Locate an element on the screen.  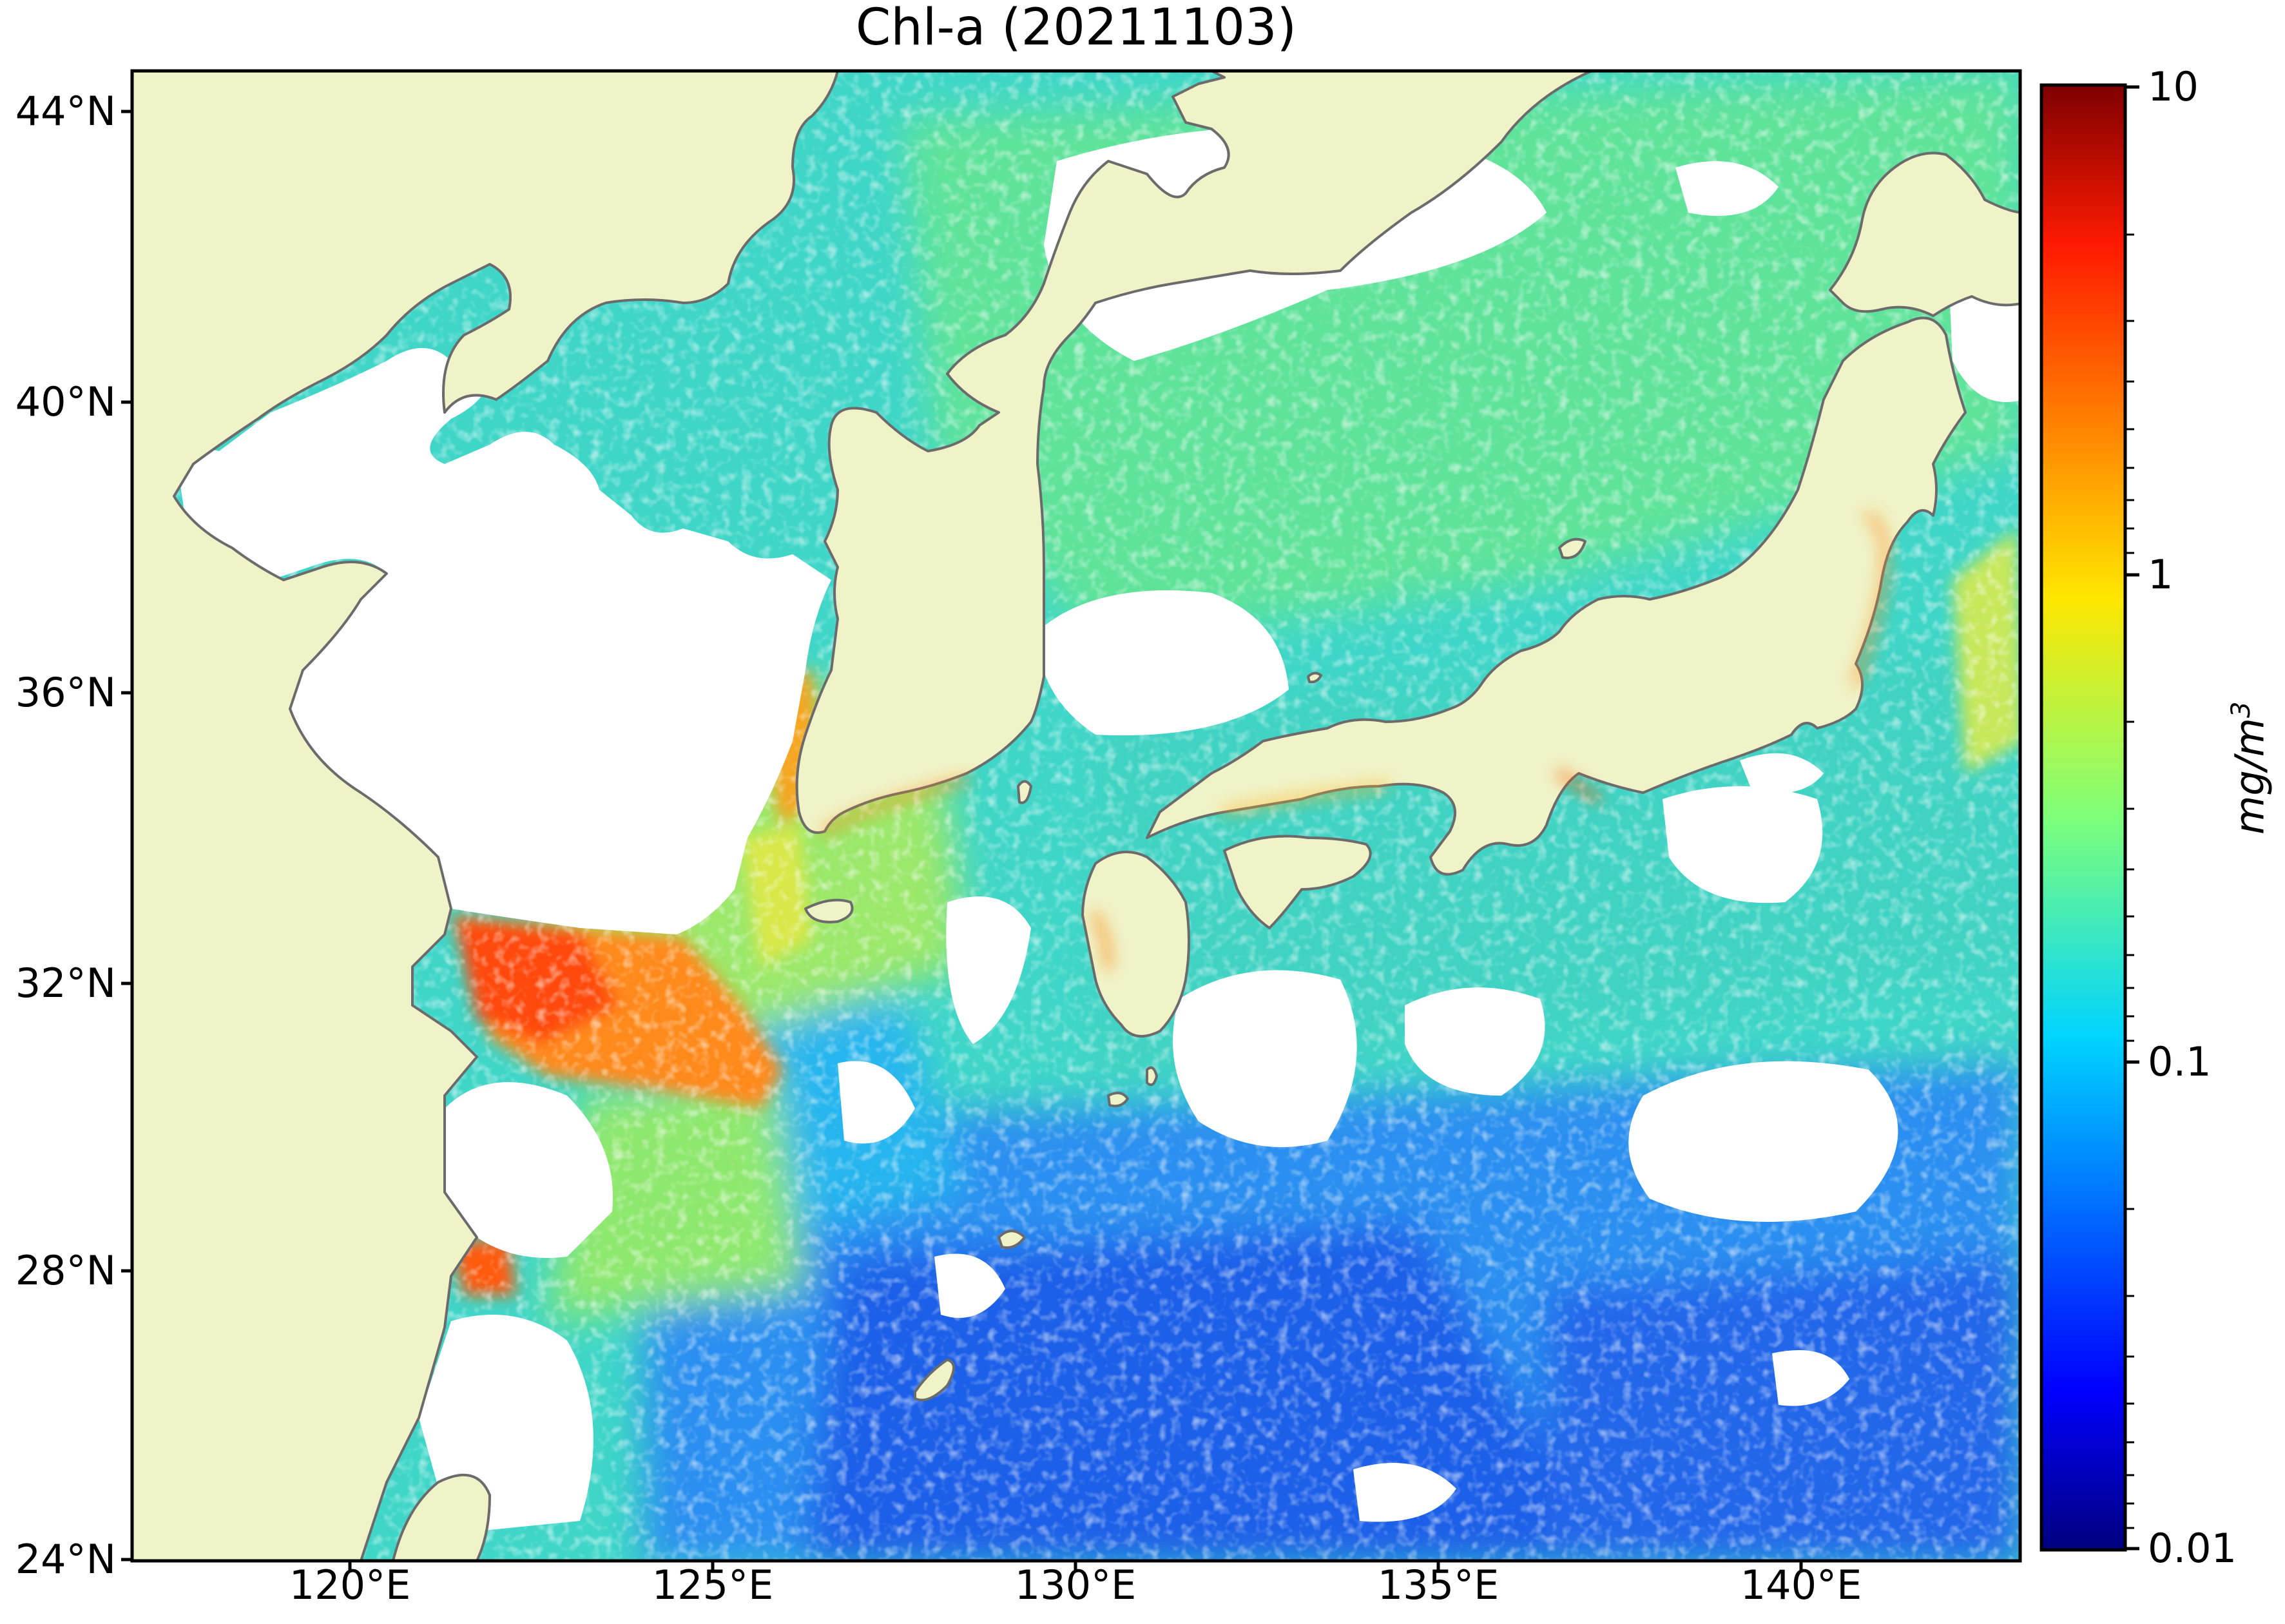
colorbar-unit-label: mg/m3 is located at coordinates (2242, 768).